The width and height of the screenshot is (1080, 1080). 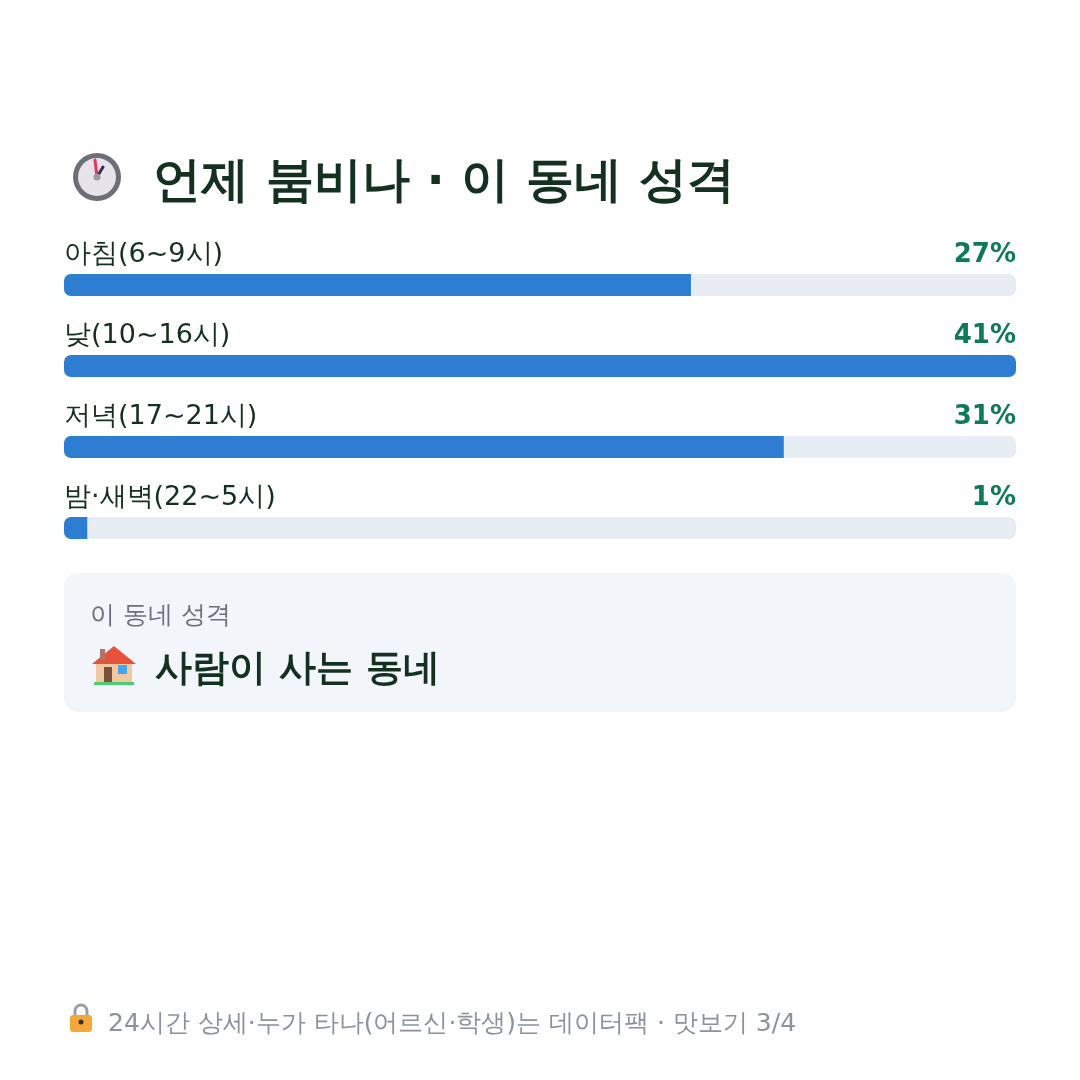 I want to click on y-tick-label: 저녁(17~21시), so click(x=161, y=414).